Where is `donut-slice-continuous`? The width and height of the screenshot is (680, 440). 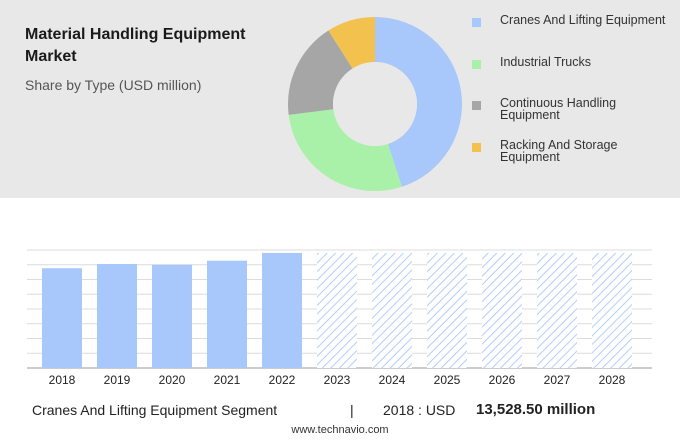 donut-slice-continuous is located at coordinates (320, 72).